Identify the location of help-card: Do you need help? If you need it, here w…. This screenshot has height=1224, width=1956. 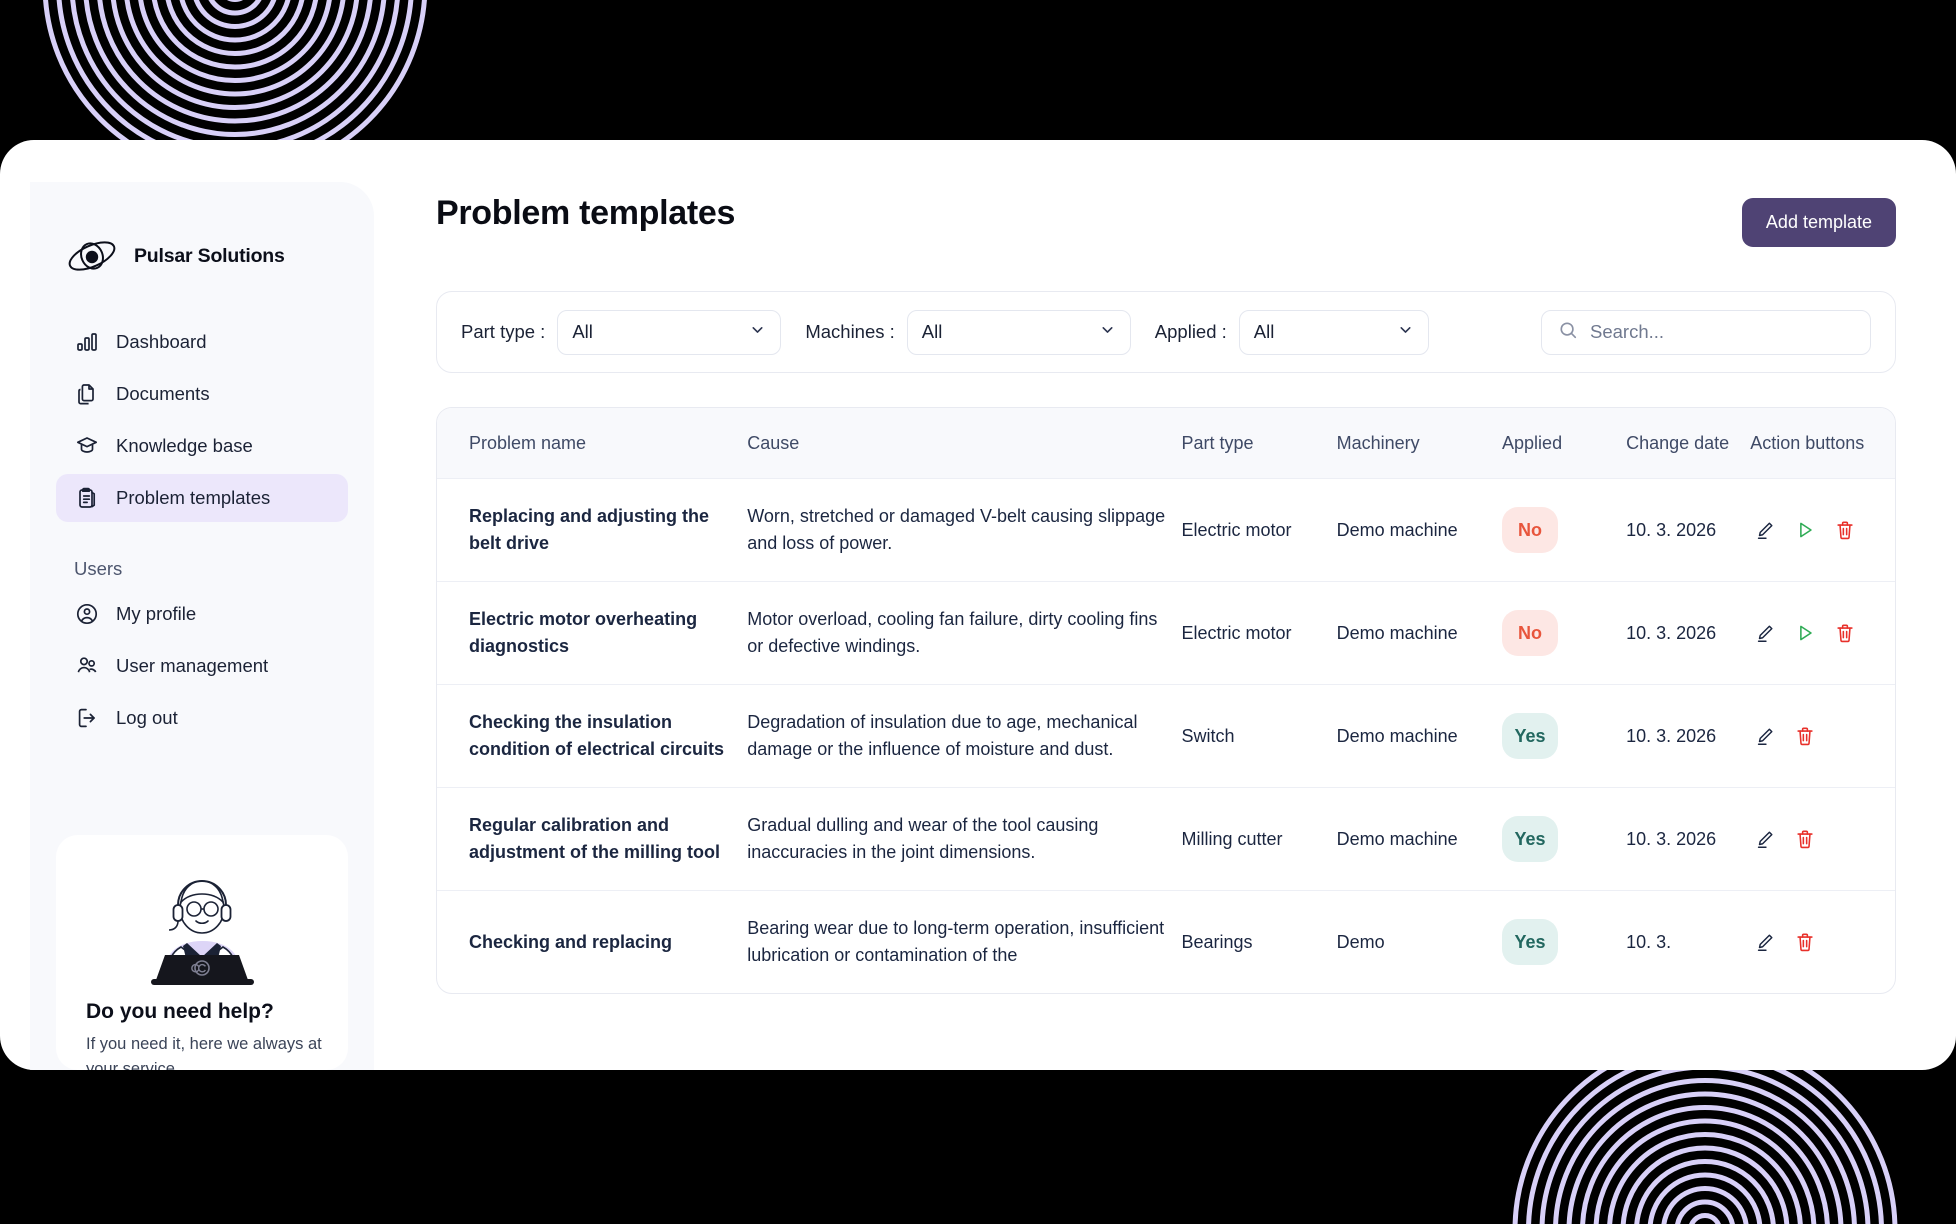
(202, 952).